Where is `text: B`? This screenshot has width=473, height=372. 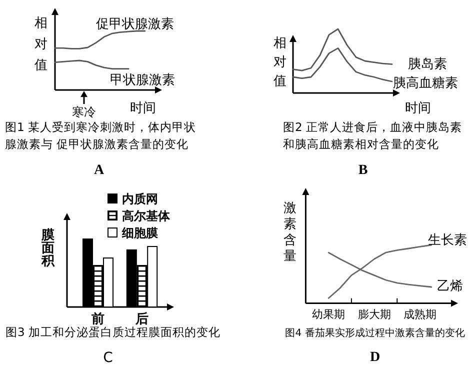
text: B is located at coordinates (363, 170).